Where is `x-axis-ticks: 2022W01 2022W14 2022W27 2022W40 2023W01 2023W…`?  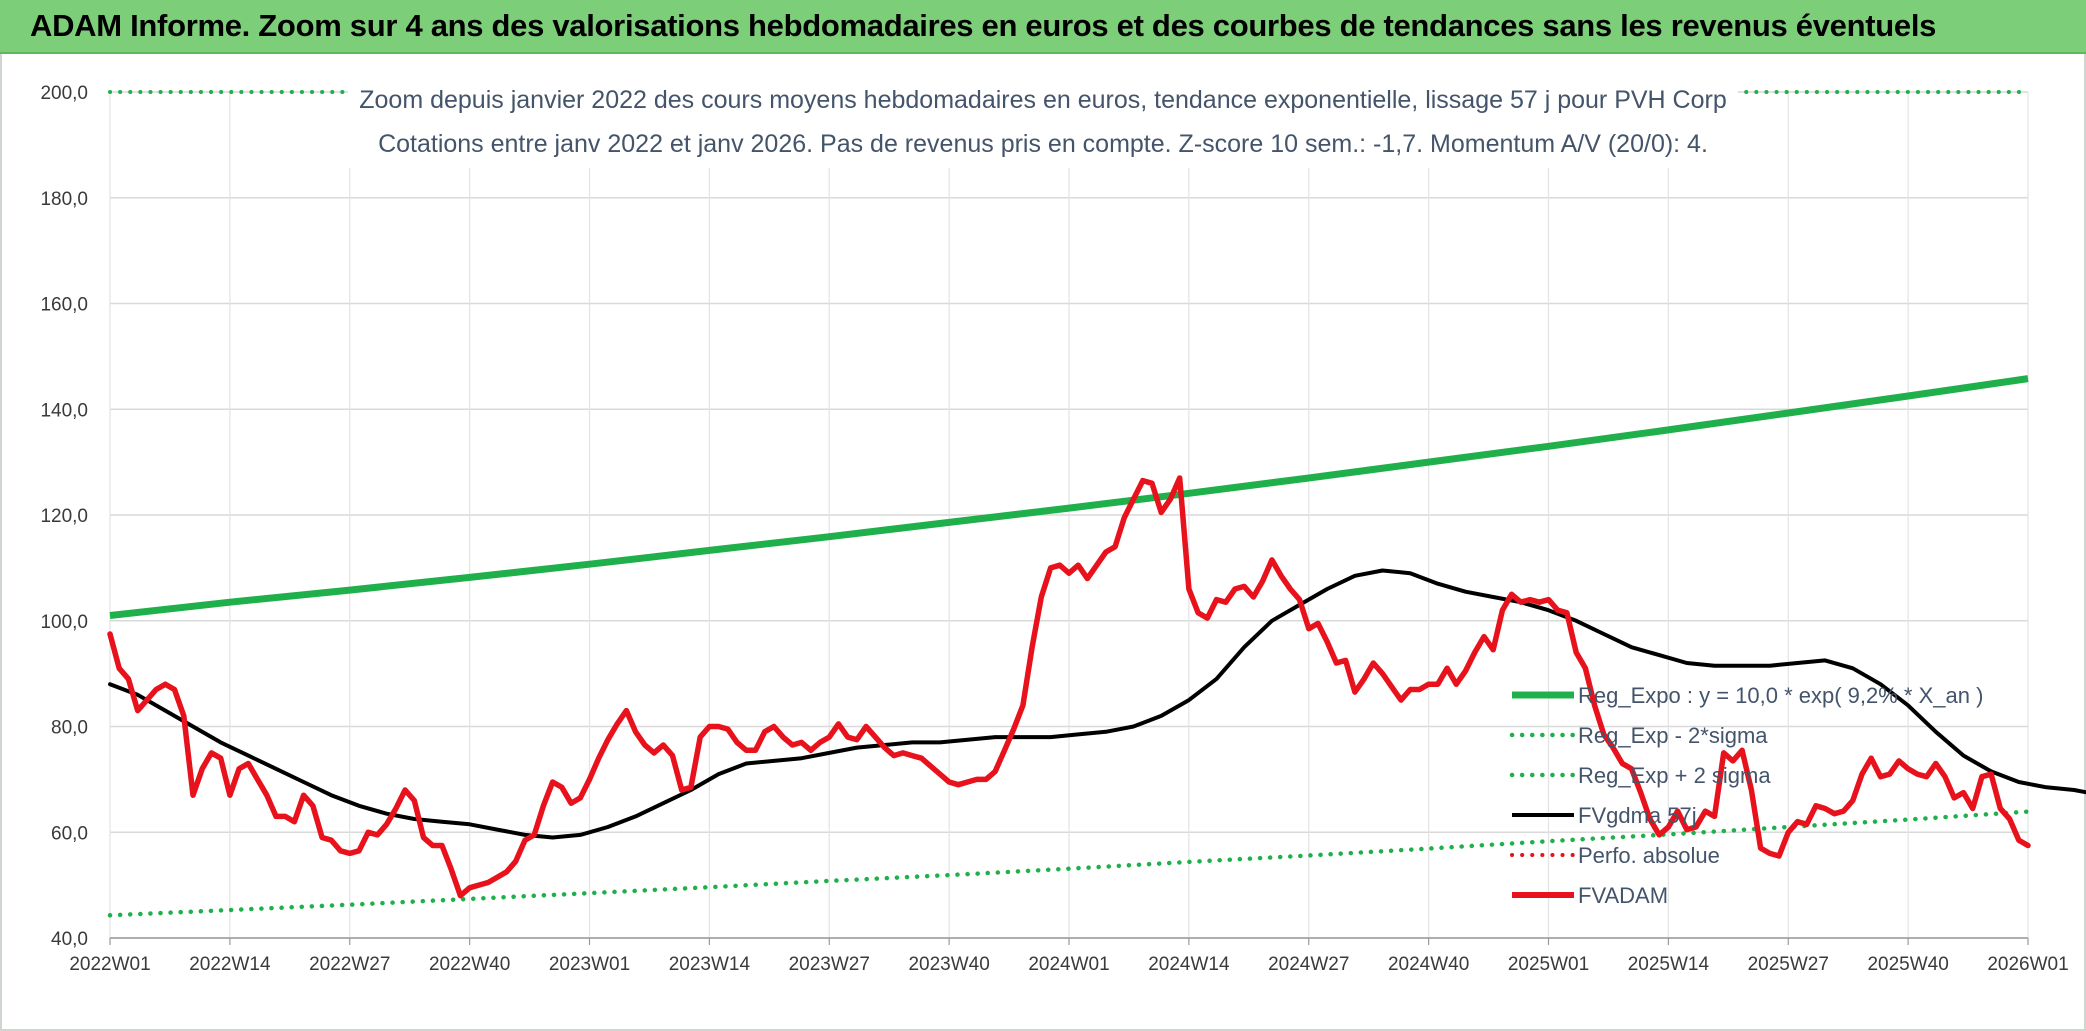 x-axis-ticks: 2022W01 2022W14 2022W27 2022W40 2023W01 2023W… is located at coordinates (1068, 964).